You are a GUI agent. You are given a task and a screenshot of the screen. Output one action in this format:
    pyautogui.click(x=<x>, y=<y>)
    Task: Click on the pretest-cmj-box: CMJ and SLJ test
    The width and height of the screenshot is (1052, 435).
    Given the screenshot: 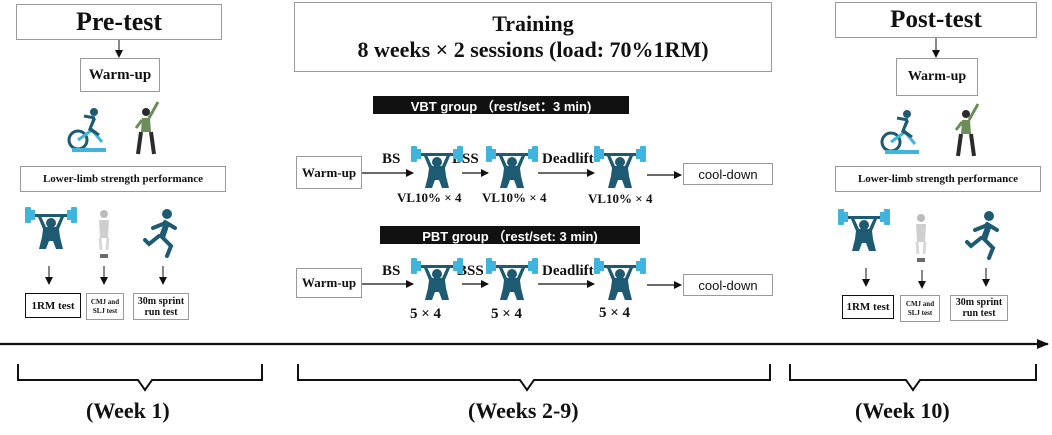 What is the action you would take?
    pyautogui.click(x=105, y=306)
    